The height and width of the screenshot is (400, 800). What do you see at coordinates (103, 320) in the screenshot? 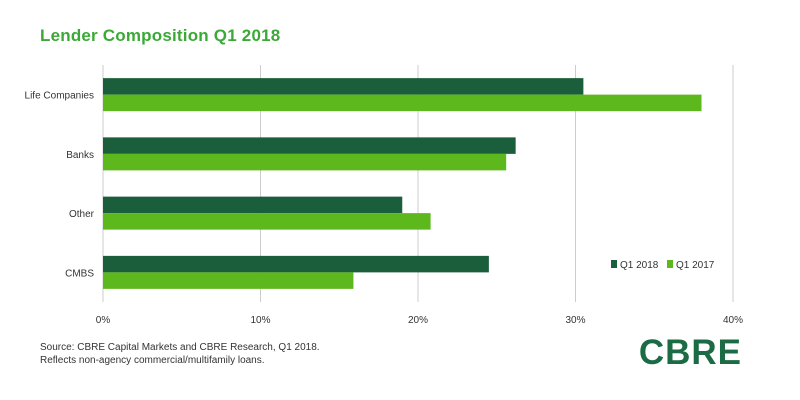
I see `x-tick-label: 0%` at bounding box center [103, 320].